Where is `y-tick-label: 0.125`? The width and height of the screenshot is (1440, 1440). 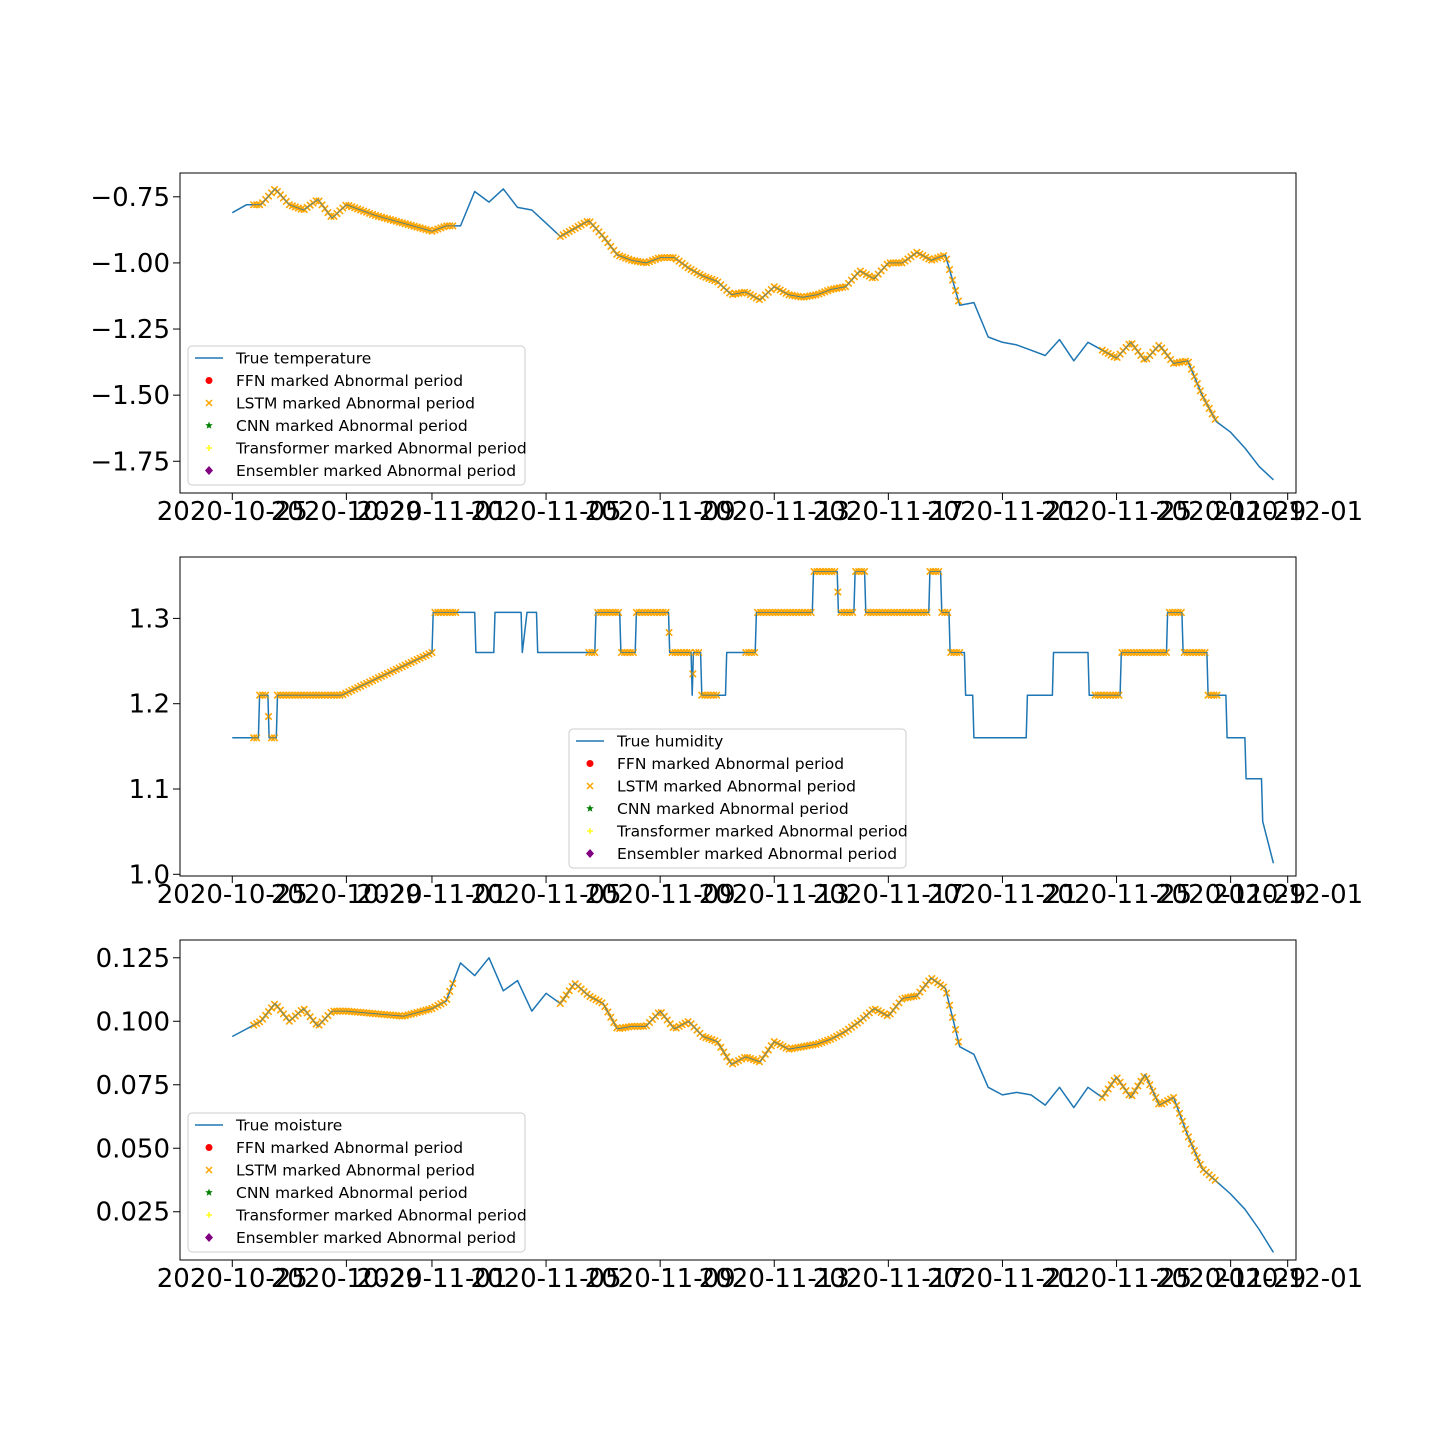 y-tick-label: 0.125 is located at coordinates (133, 959).